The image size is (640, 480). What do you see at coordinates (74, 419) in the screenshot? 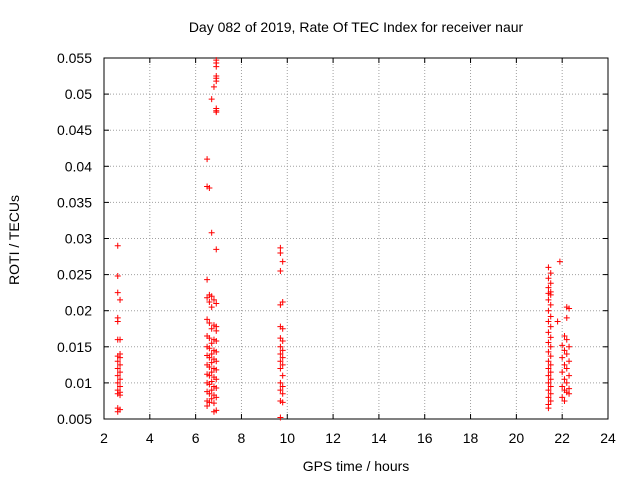
I see `y-tick-label: 0.005` at bounding box center [74, 419].